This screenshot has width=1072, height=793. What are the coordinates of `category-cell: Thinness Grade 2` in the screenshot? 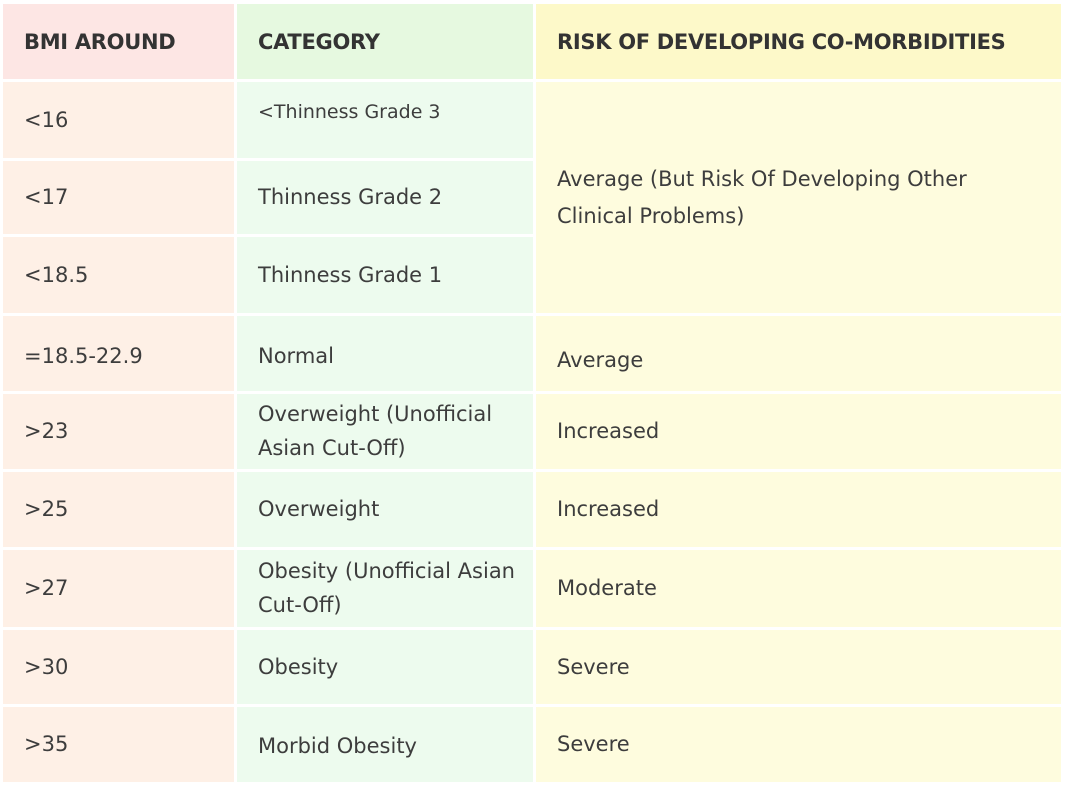 It's located at (386, 199).